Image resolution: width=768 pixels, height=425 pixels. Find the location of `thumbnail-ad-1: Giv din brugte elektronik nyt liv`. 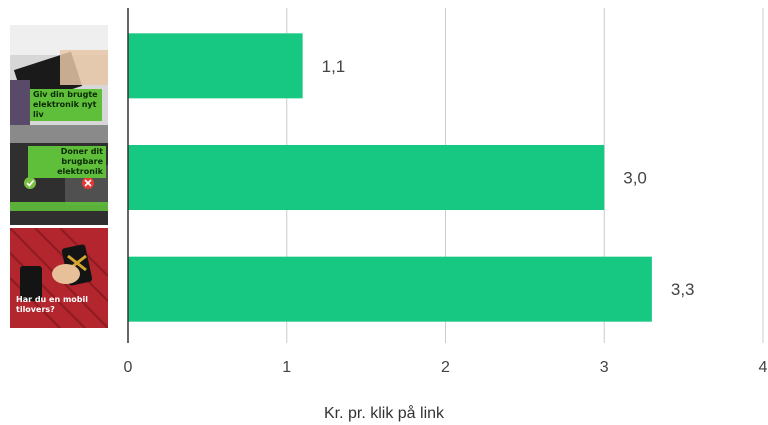

thumbnail-ad-1: Giv din brugte elektronik nyt liv is located at coordinates (59, 75).